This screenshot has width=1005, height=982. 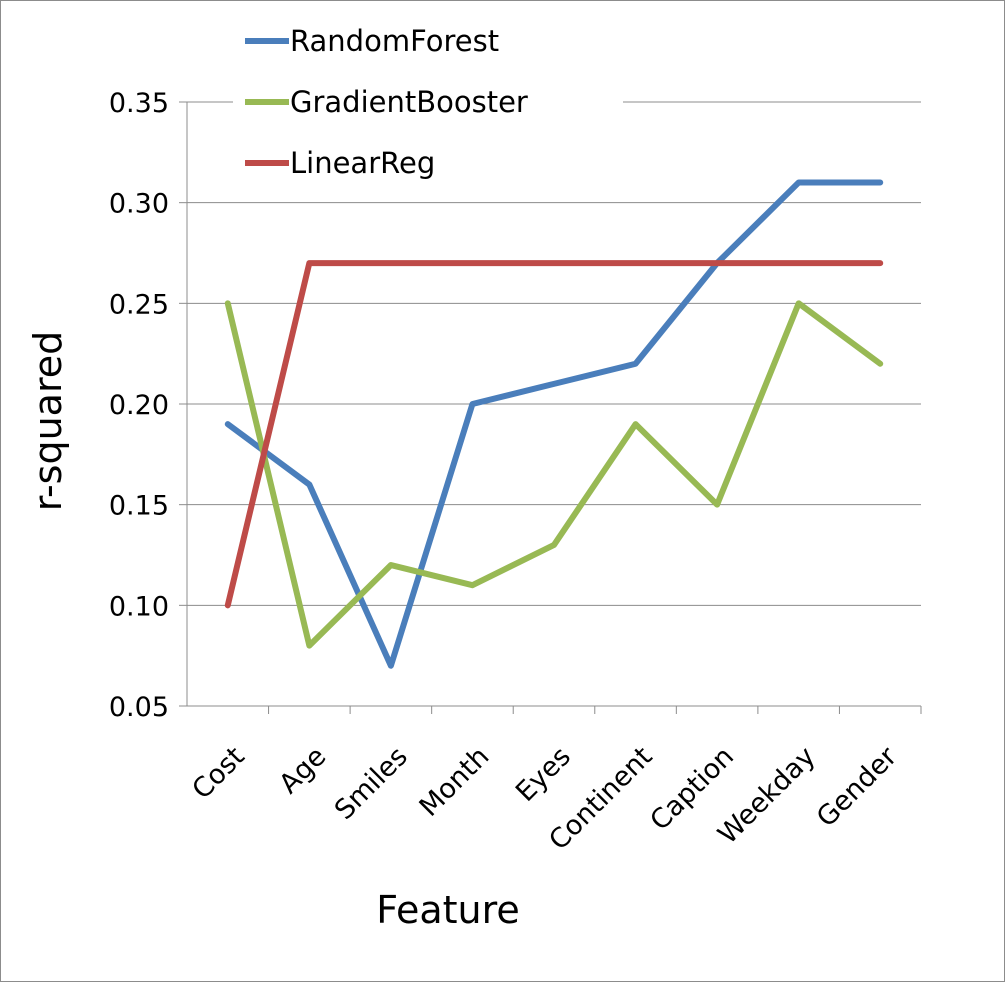 I want to click on legend: RandomForest GradientBooster LinearReg, so click(x=428, y=103).